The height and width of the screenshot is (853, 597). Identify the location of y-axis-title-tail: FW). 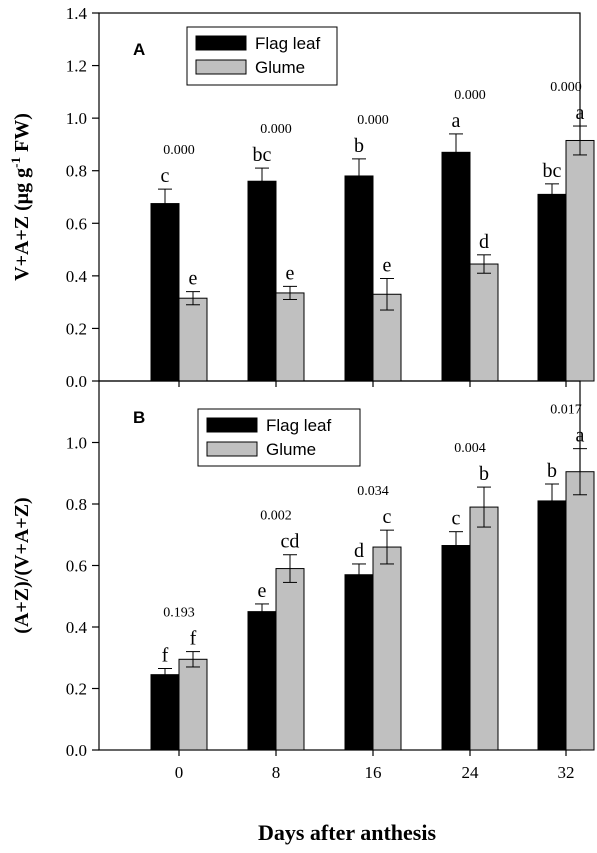
(22, 135).